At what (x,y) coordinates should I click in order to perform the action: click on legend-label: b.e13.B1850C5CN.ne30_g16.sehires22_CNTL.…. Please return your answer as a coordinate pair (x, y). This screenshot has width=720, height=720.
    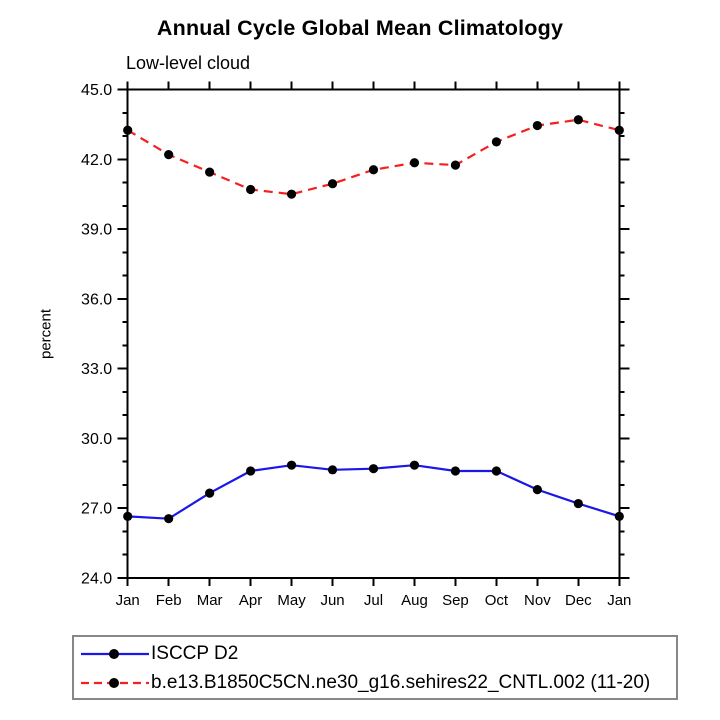
    Looking at the image, I should click on (401, 682).